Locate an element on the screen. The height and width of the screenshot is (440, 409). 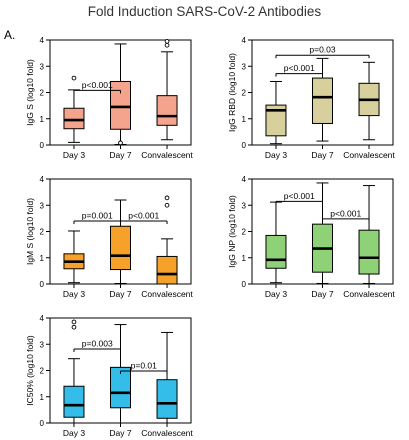
y-axis-label: IC50% (log10 fold) is located at coordinates (30, 370).